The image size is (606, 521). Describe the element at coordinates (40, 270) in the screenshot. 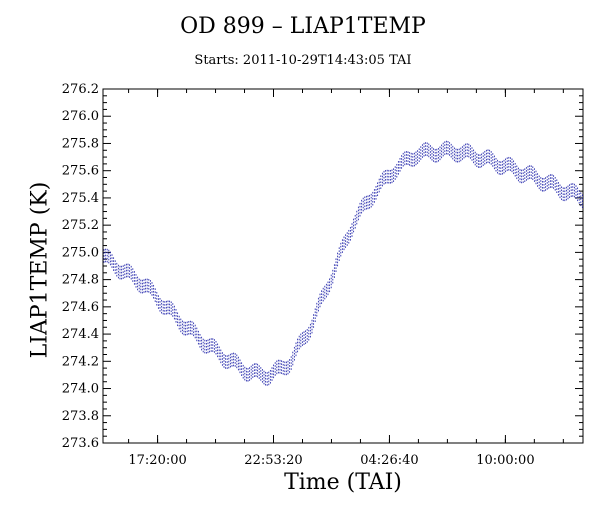

I see `y-axis-label: LIAP1TEMP (K)` at that location.